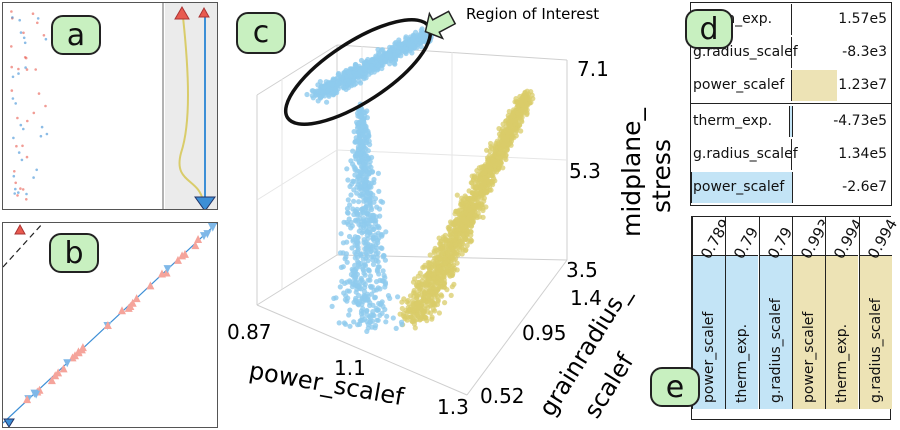 This screenshot has height=430, width=900. Describe the element at coordinates (860, 121) in the screenshot. I see `table-d-value: -4.73e5` at that location.